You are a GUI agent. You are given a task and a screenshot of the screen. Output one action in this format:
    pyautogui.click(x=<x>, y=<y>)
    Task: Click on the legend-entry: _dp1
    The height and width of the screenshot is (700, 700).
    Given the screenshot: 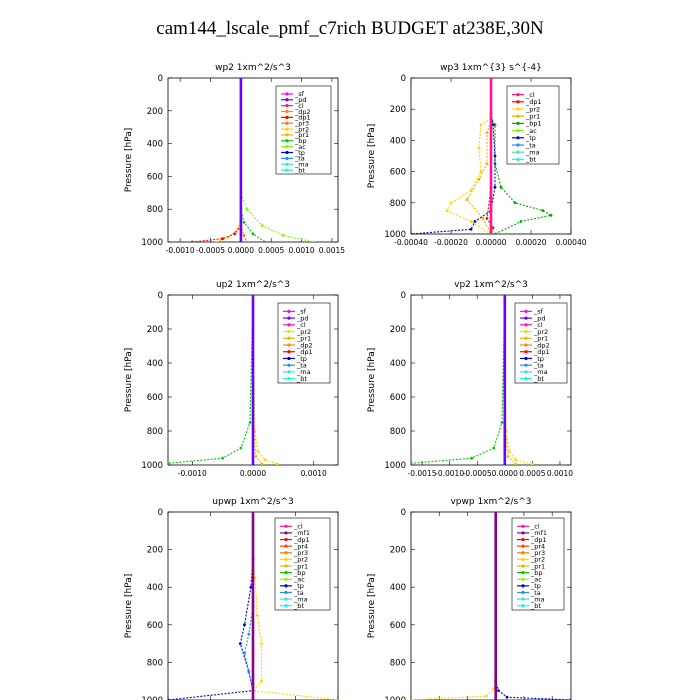 What is the action you would take?
    pyautogui.click(x=302, y=118)
    